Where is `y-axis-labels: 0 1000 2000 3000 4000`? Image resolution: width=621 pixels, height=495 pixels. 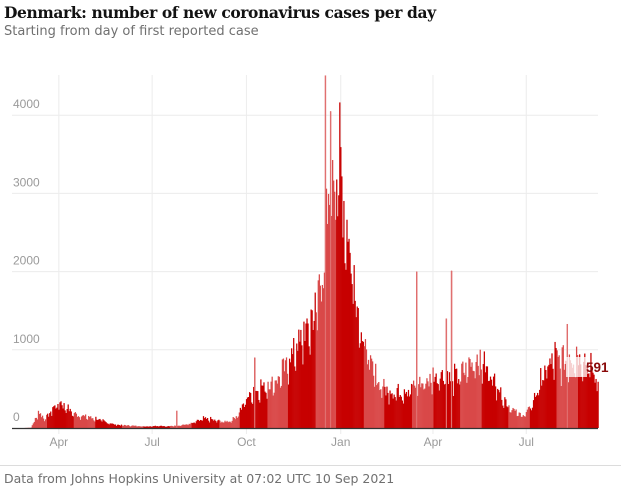 y-axis-labels: 0 1000 2000 3000 4000 is located at coordinates (26, 260).